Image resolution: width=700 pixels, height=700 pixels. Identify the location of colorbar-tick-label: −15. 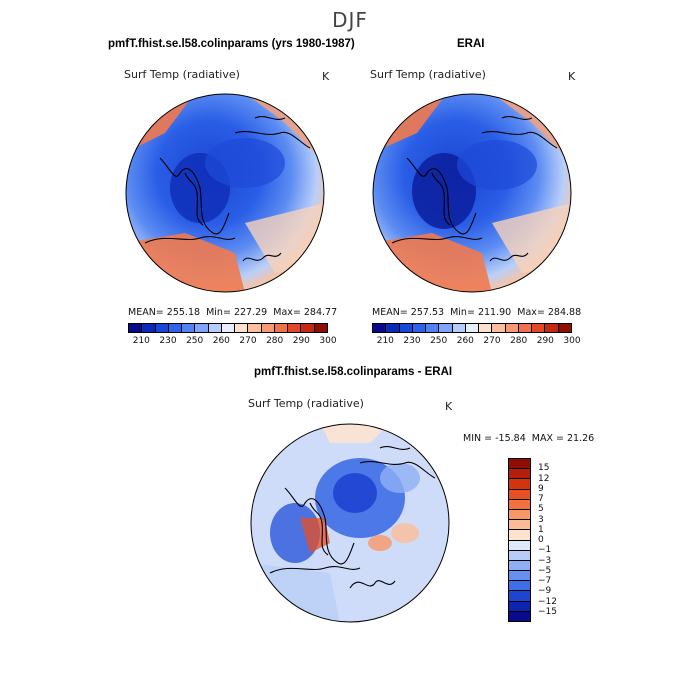
(547, 611).